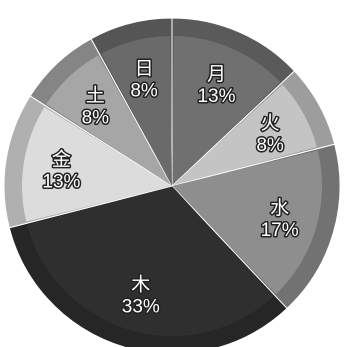 The height and width of the screenshot is (347, 345). What do you see at coordinates (216, 96) in the screenshot?
I see `slice-0-value-label: 13%` at bounding box center [216, 96].